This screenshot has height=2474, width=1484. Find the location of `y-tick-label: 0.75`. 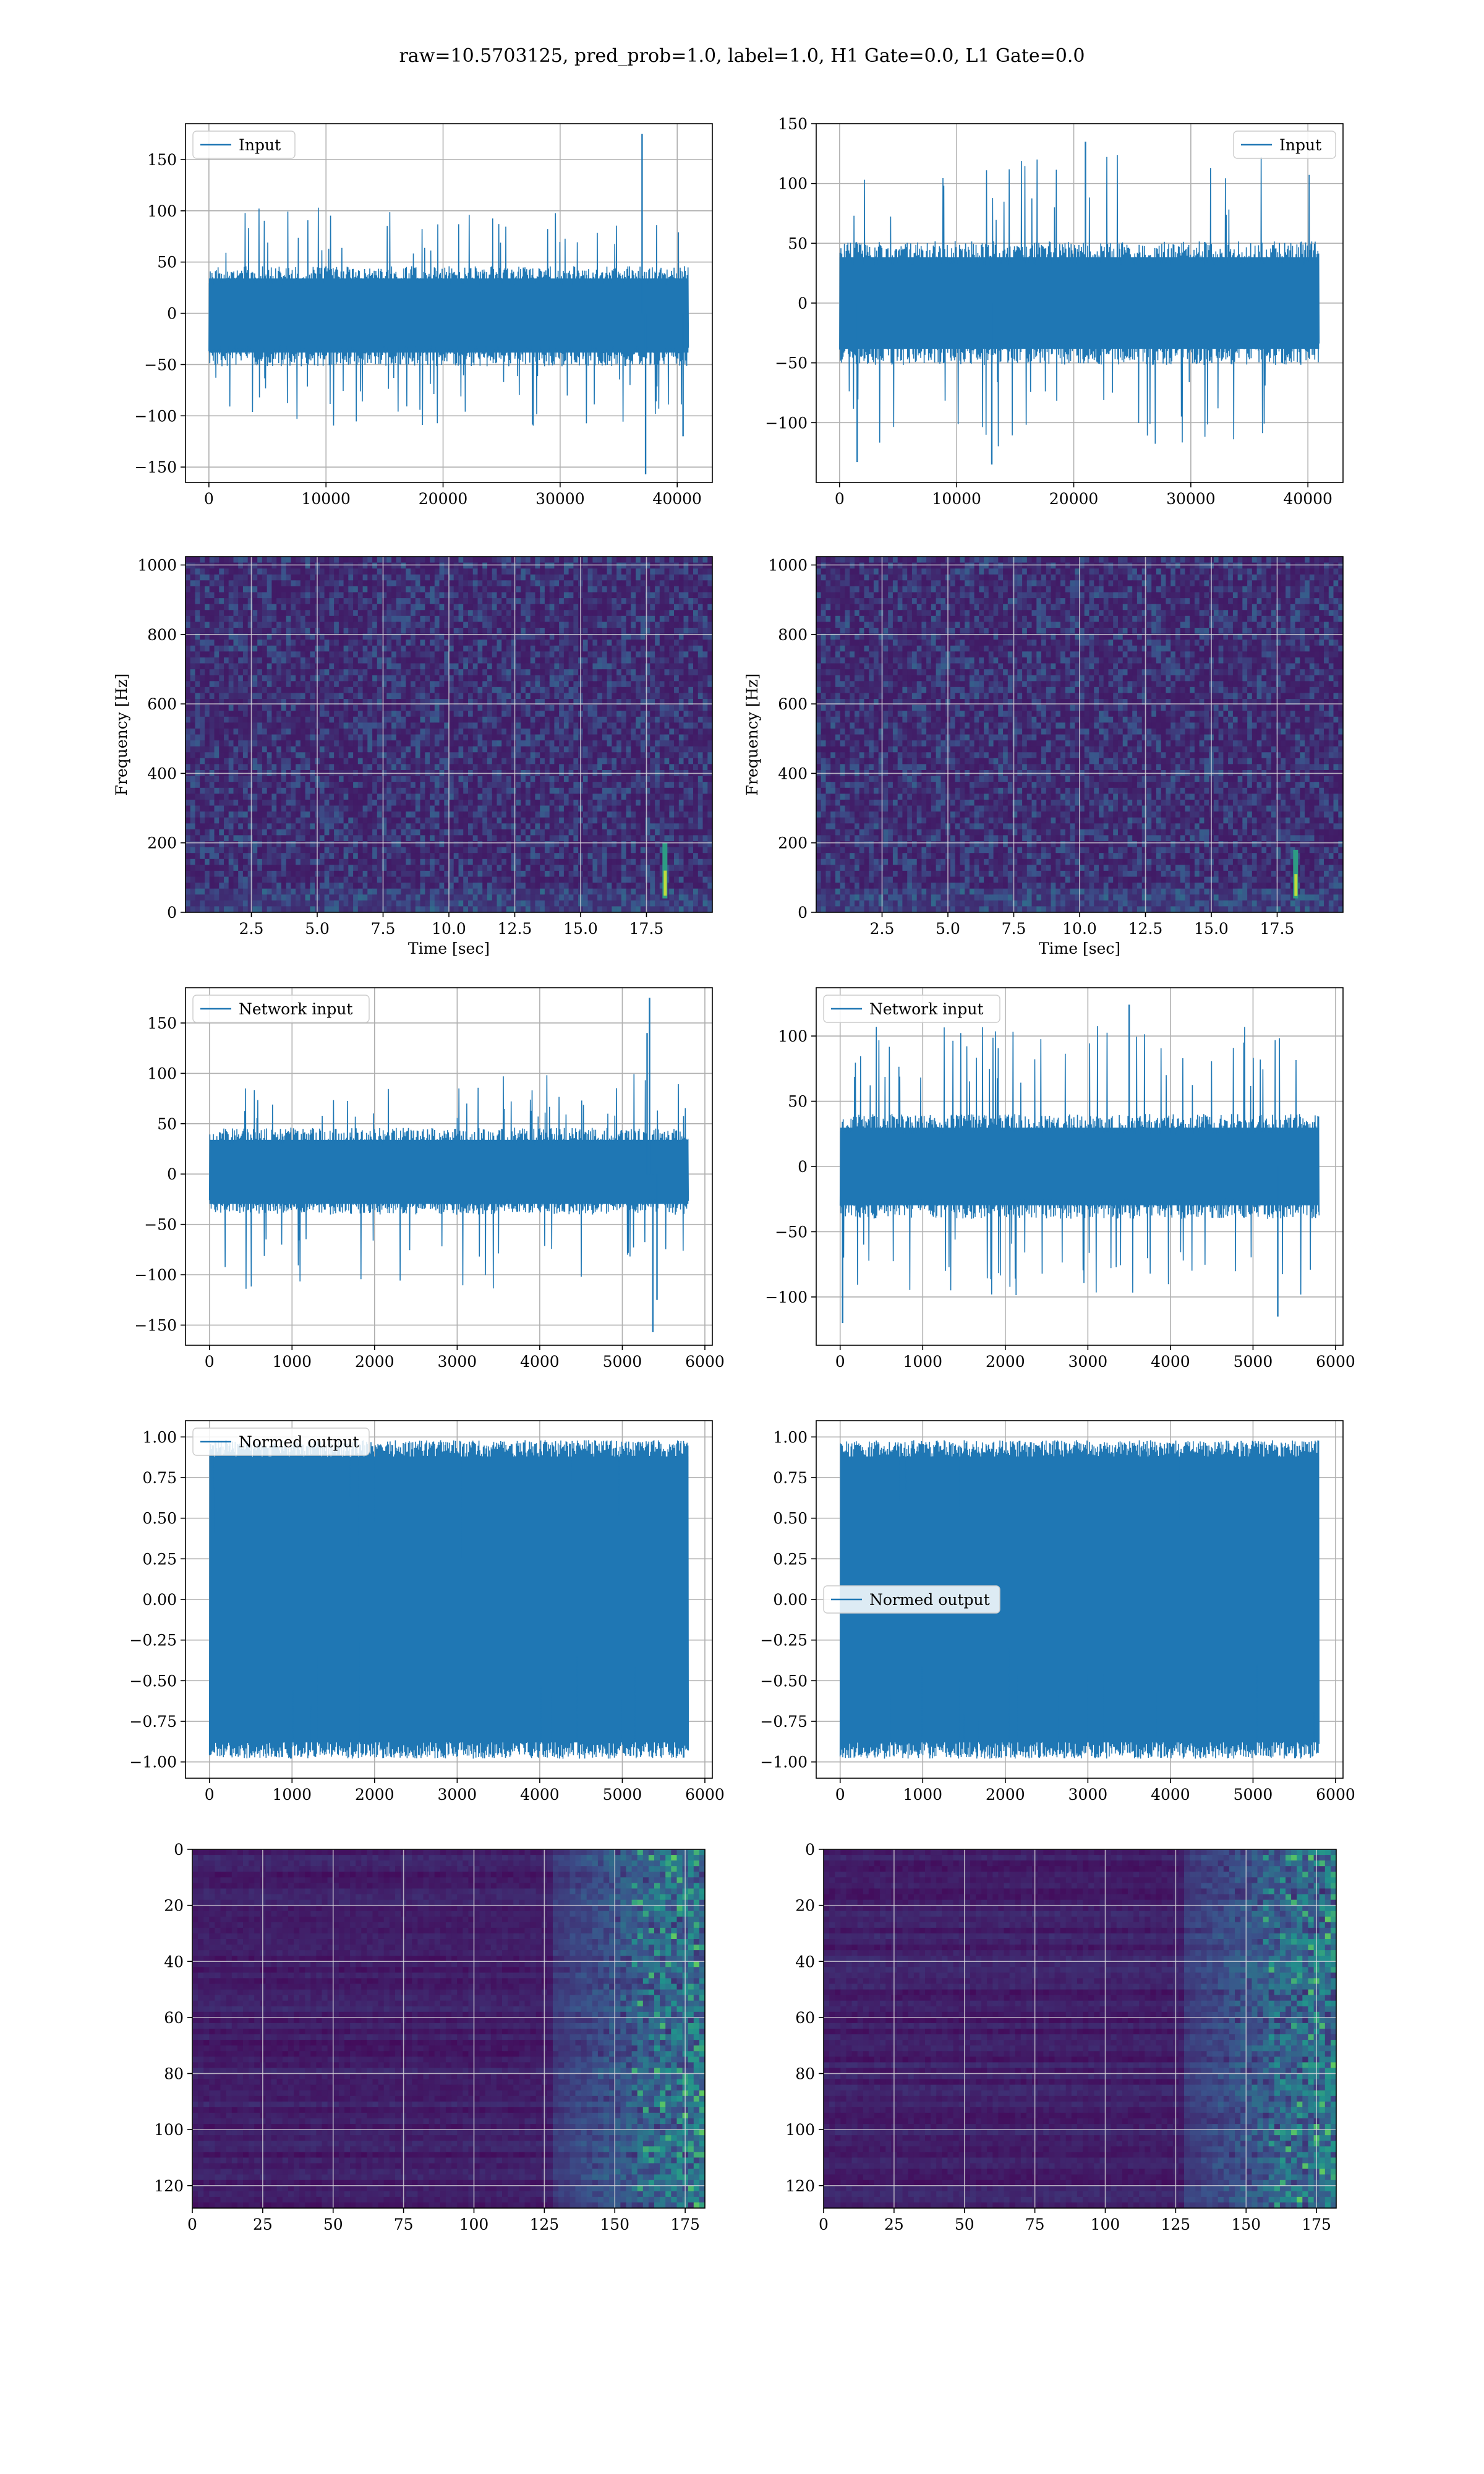

y-tick-label: 0.75 is located at coordinates (159, 1478).